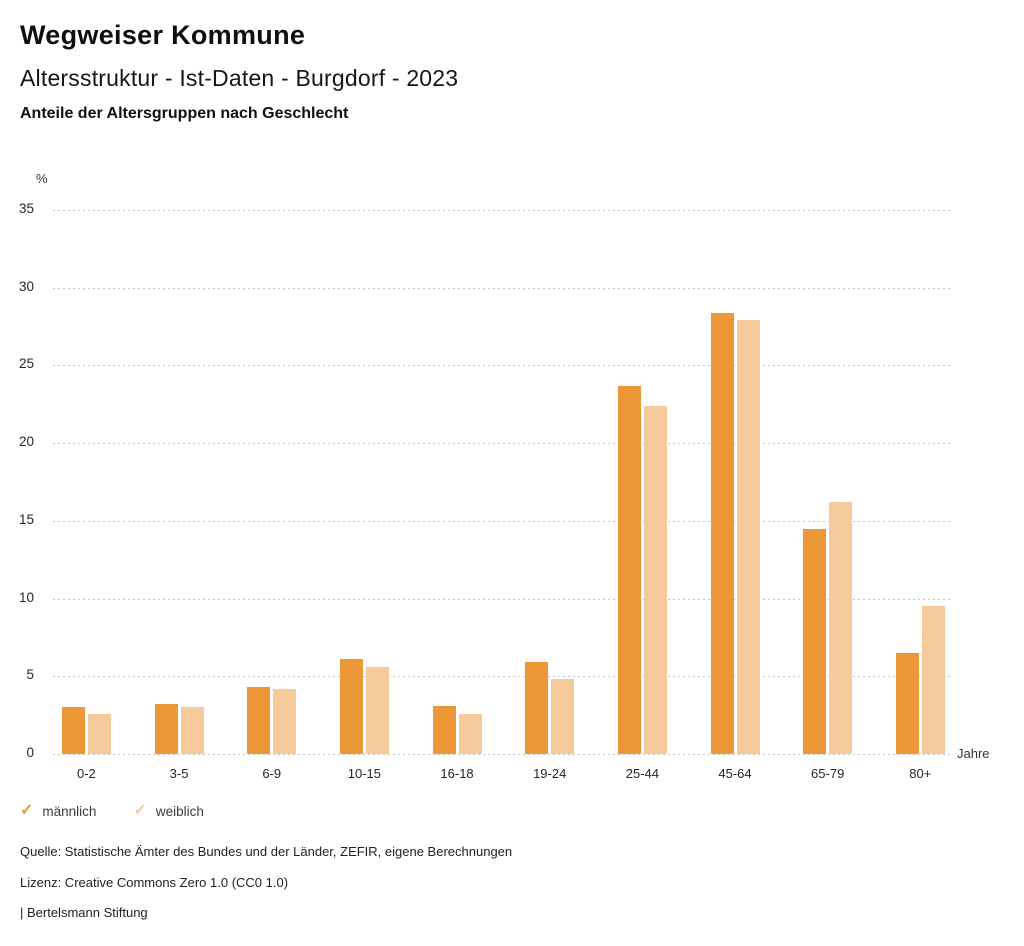 Image resolution: width=1024 pixels, height=946 pixels. Describe the element at coordinates (457, 773) in the screenshot. I see `x-tick-label-16-18: 16-18` at that location.